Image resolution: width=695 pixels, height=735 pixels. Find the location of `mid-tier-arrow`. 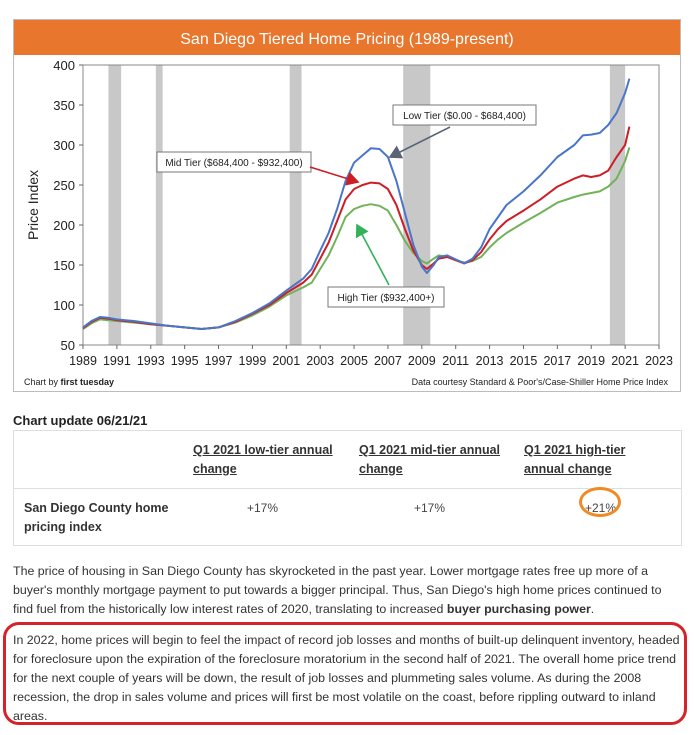

mid-tier-arrow is located at coordinates (334, 176).